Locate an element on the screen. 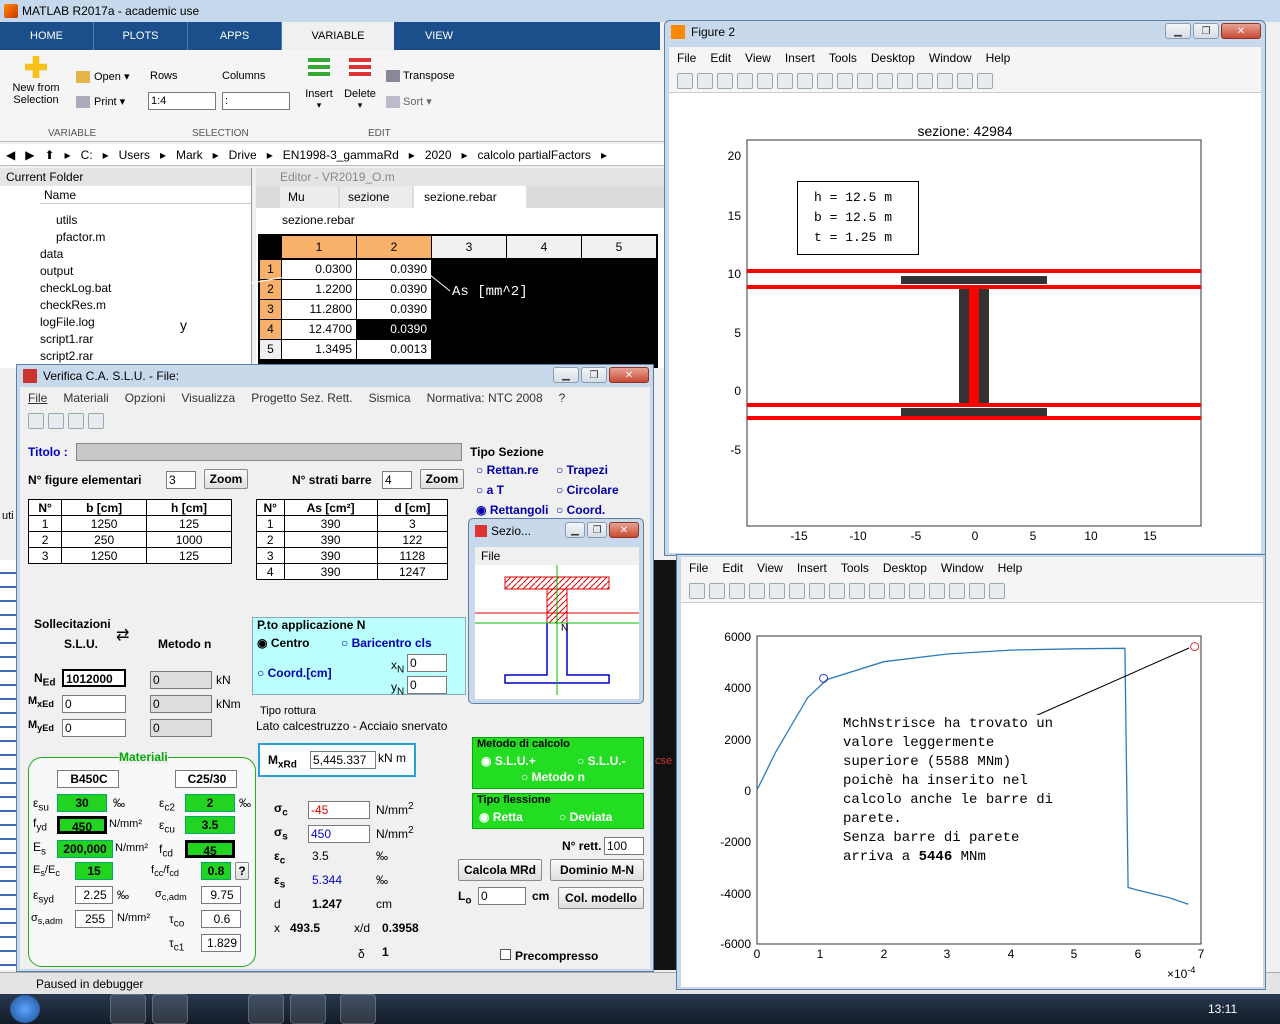  menu-visualizza: Visualizza is located at coordinates (208, 398).